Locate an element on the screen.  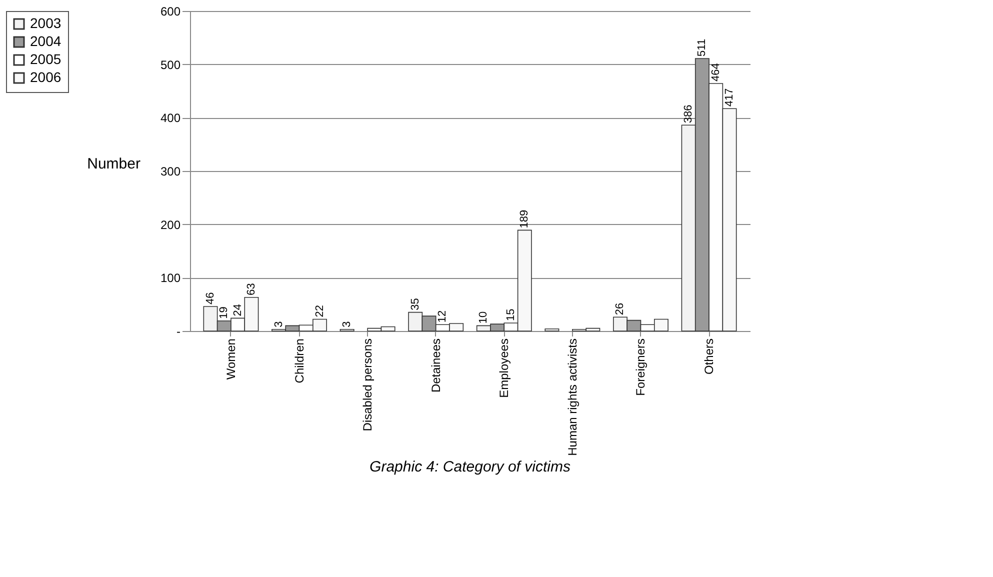
y-tick-label: 400 is located at coordinates (170, 118).